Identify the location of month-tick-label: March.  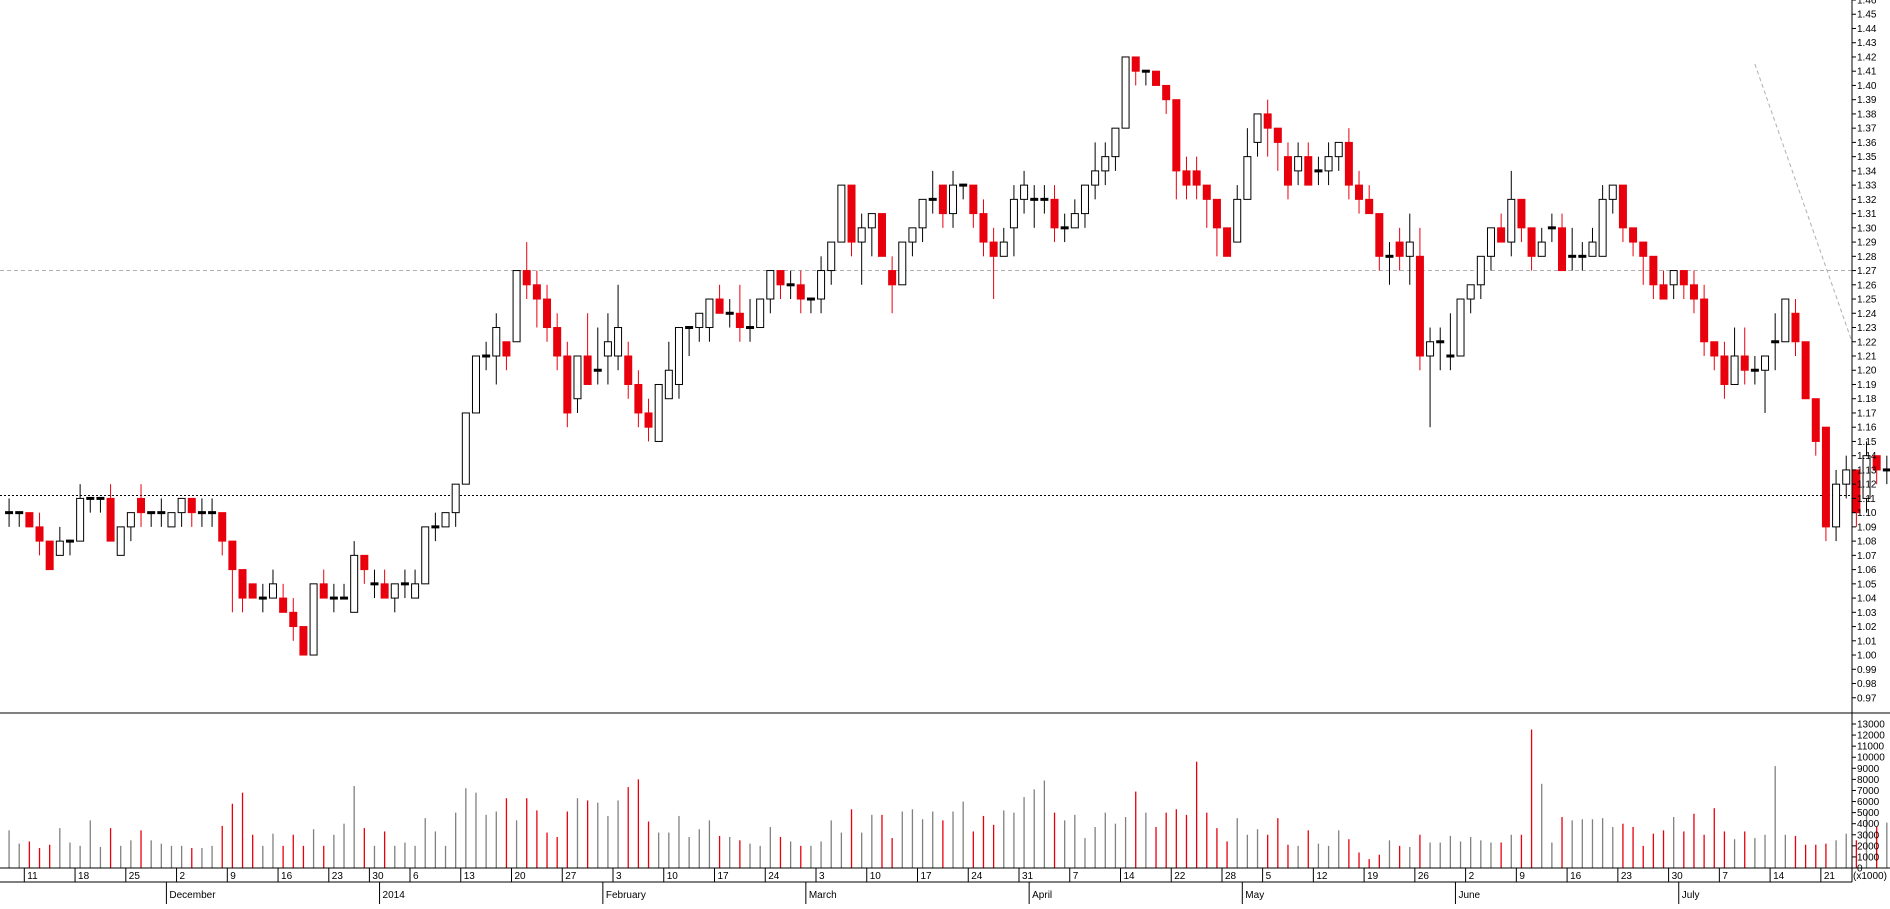
(823, 895).